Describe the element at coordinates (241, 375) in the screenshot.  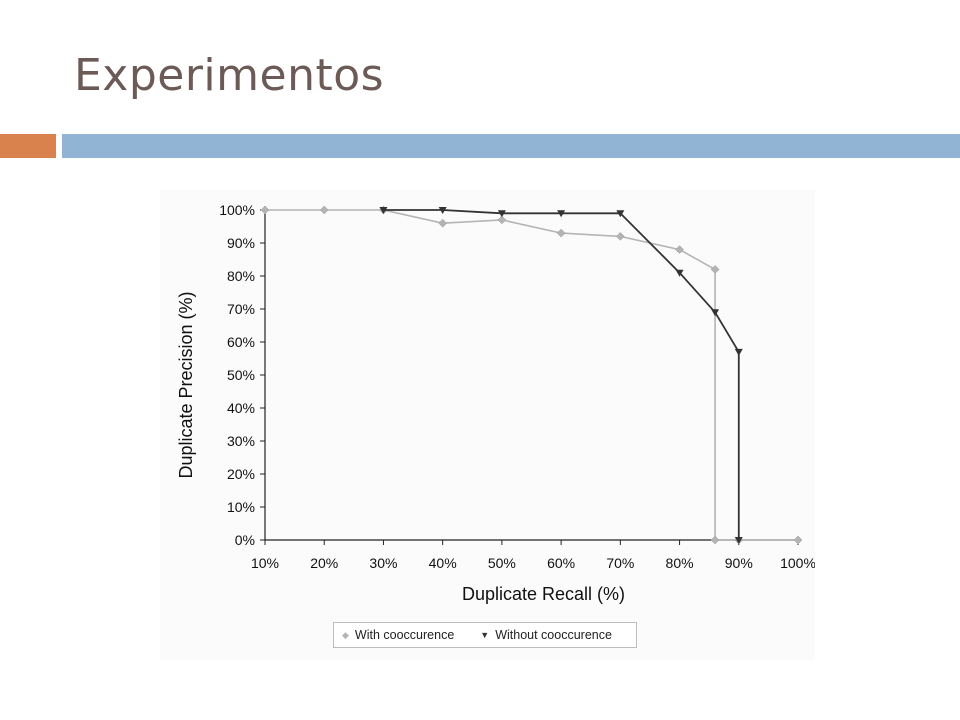
I see `y-tick-label: 50%` at that location.